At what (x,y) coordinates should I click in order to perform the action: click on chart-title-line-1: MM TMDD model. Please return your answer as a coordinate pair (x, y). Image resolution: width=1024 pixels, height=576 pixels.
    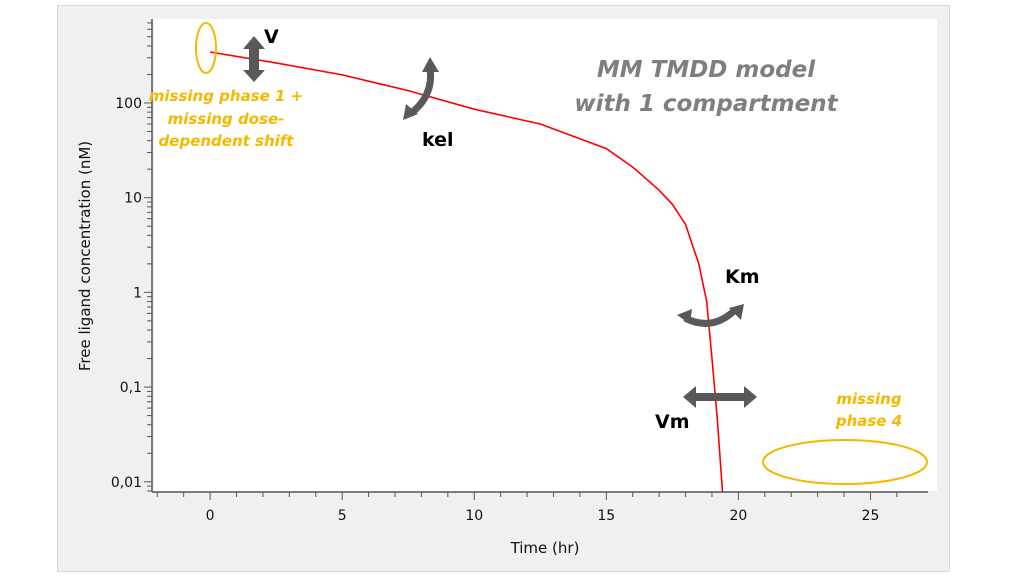
    Looking at the image, I should click on (706, 70).